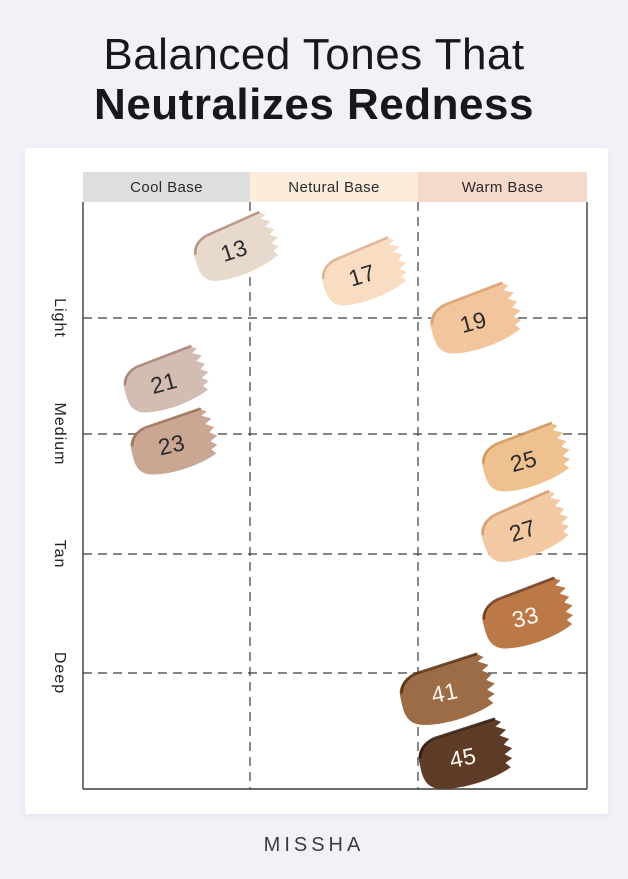  I want to click on shade-swatch-45: 45, so click(473, 755).